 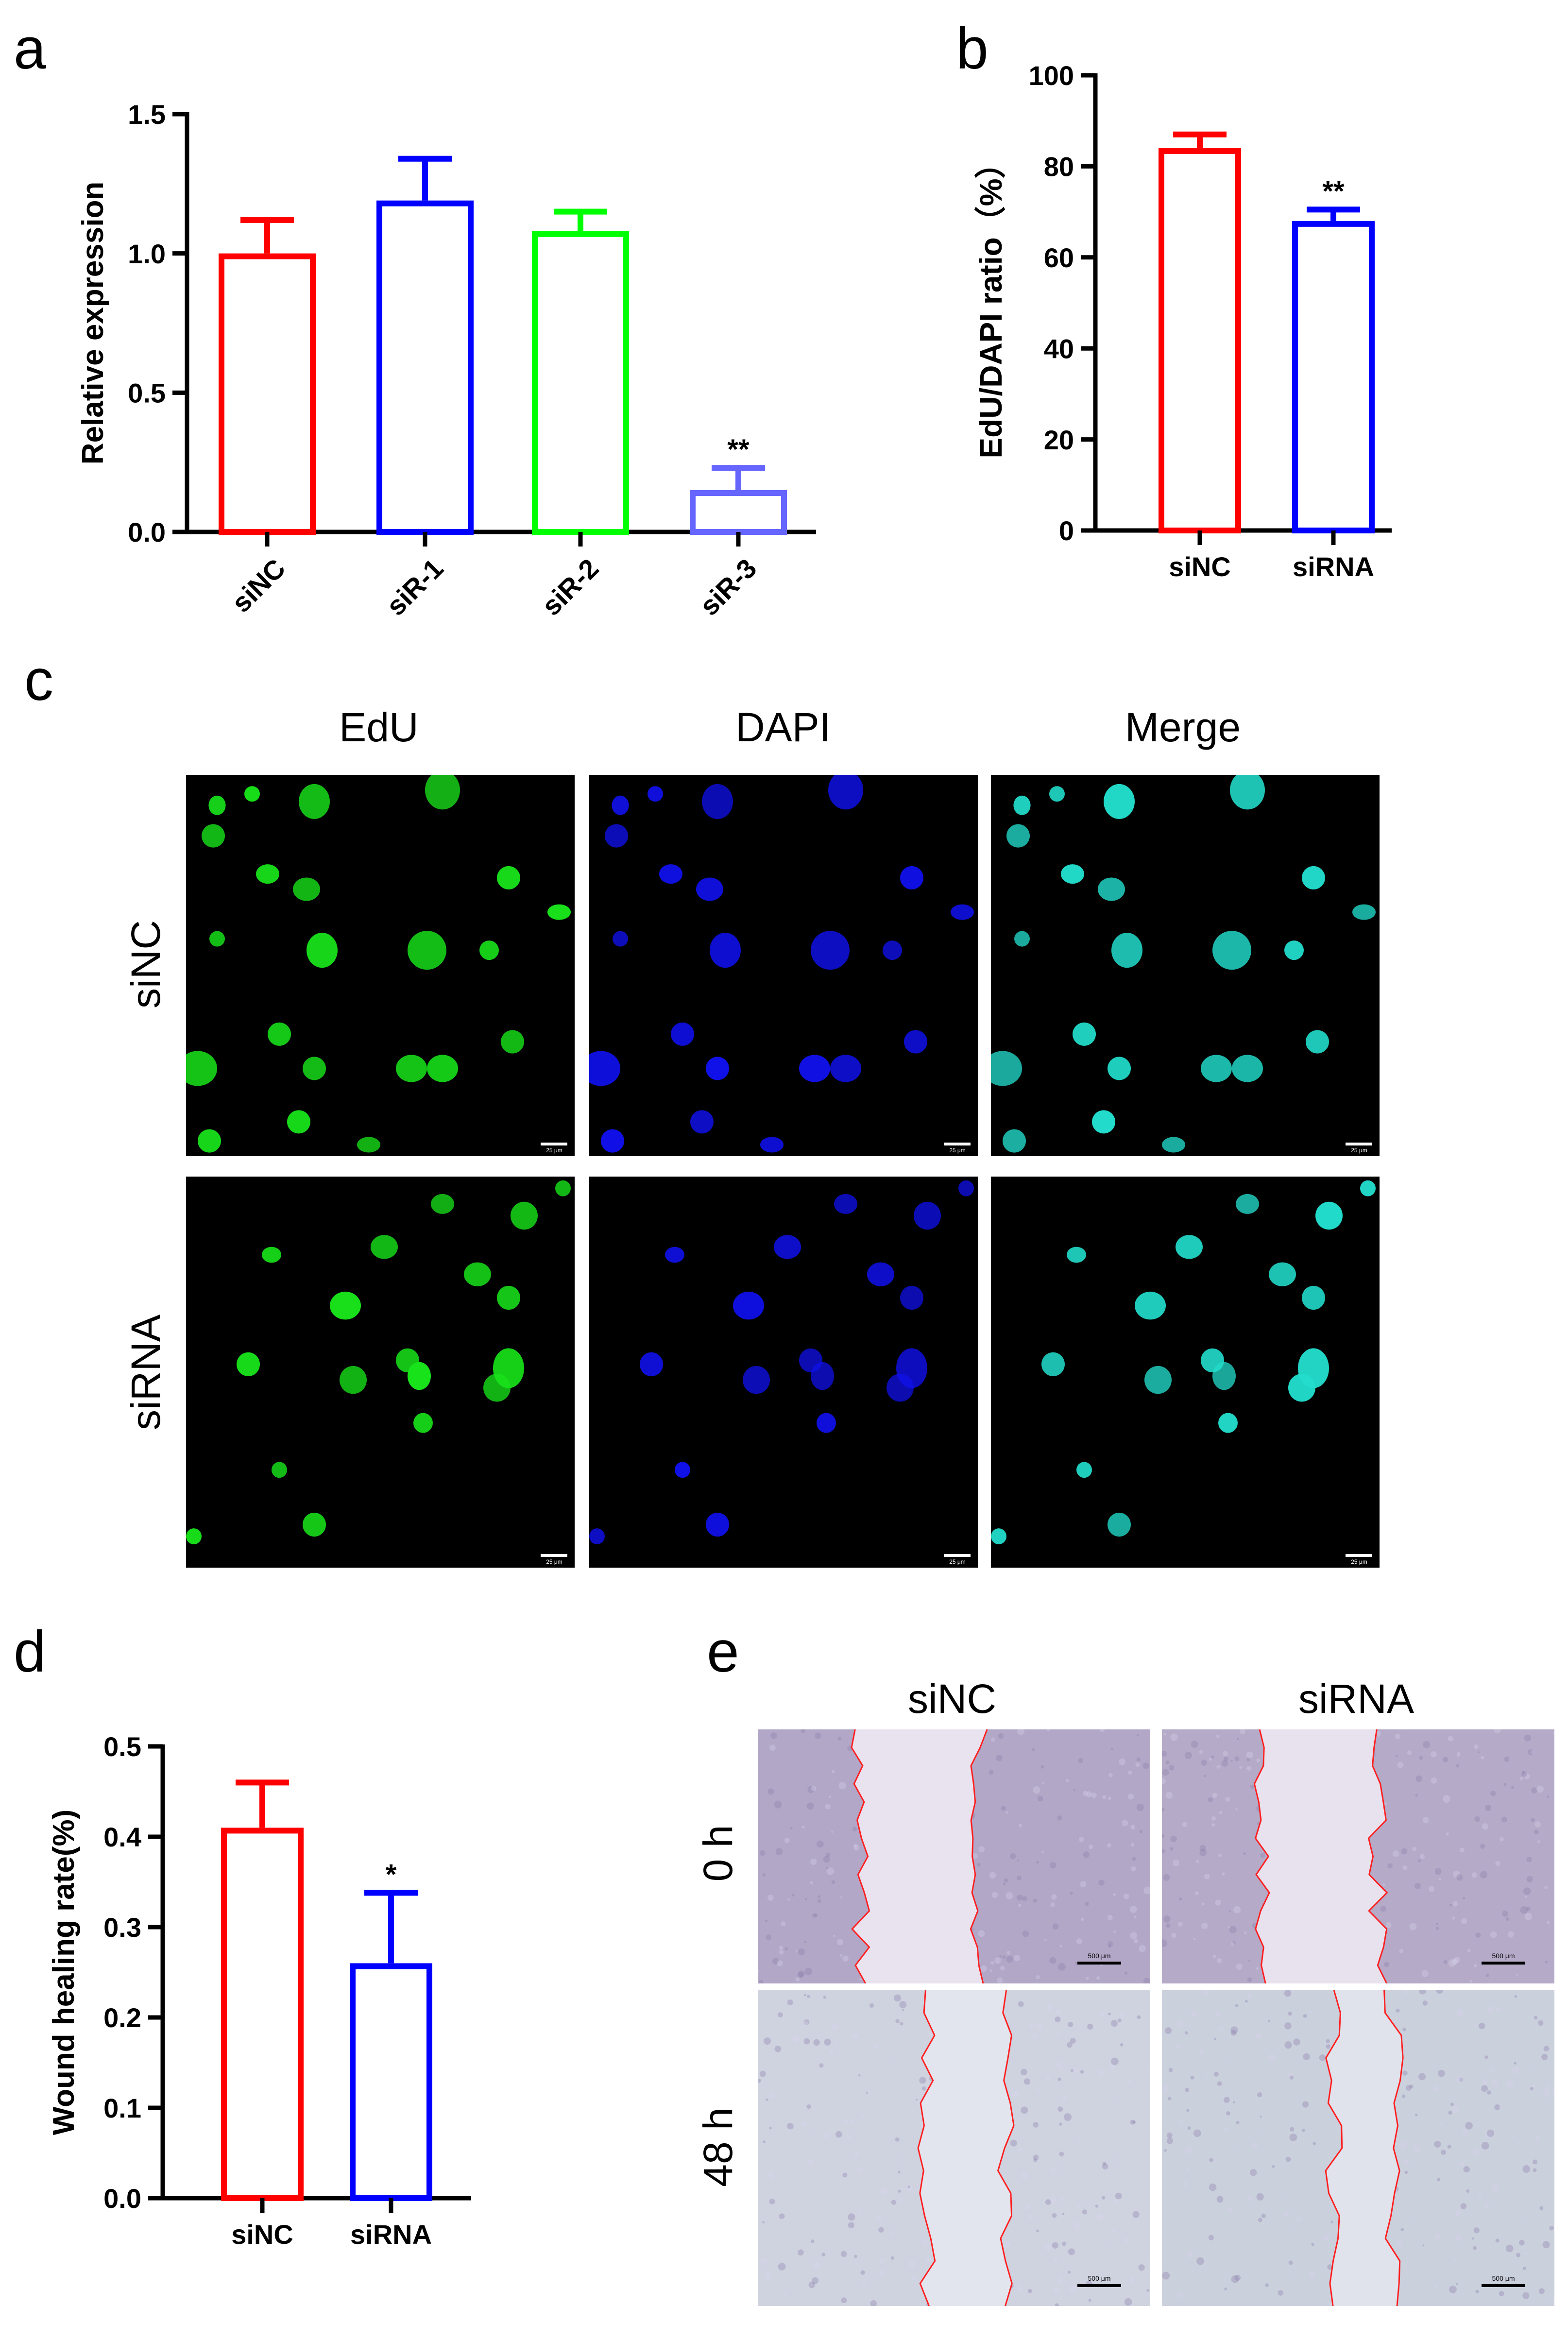 I want to click on wound-edge-left, so click(x=860, y=1856).